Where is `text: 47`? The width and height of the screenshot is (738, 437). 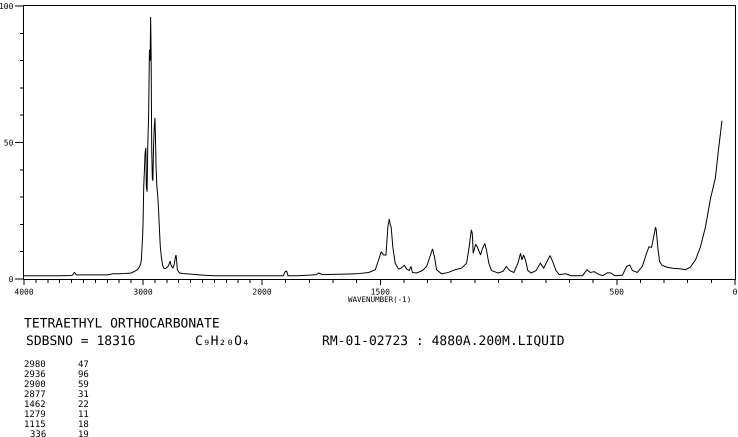
text: 47 is located at coordinates (83, 365).